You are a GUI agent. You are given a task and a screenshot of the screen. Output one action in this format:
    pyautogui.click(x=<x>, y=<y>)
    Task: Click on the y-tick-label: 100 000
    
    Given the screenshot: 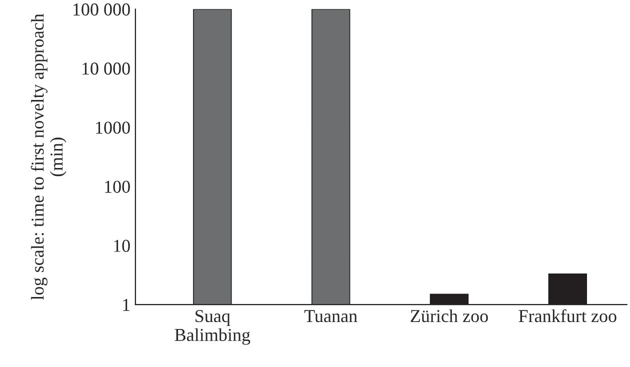 What is the action you would take?
    pyautogui.click(x=101, y=9)
    